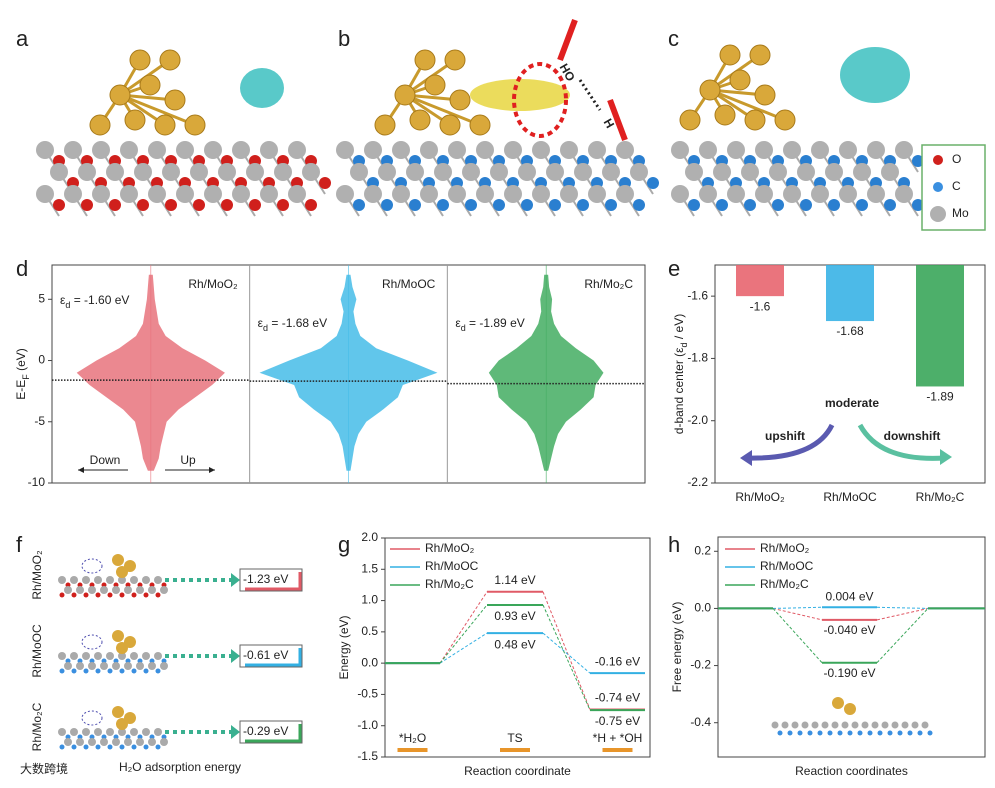  I want to click on value-label: -0.16 eV, so click(617, 661).